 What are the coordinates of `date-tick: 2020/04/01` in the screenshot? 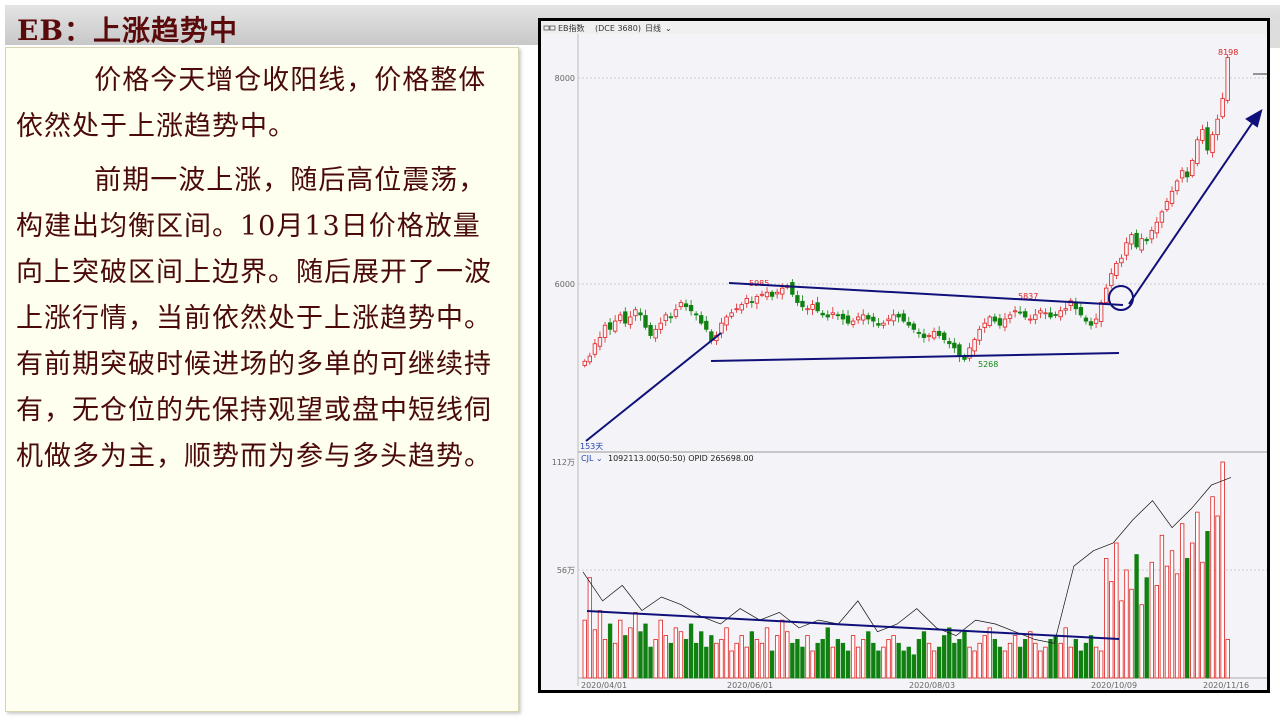 It's located at (604, 685).